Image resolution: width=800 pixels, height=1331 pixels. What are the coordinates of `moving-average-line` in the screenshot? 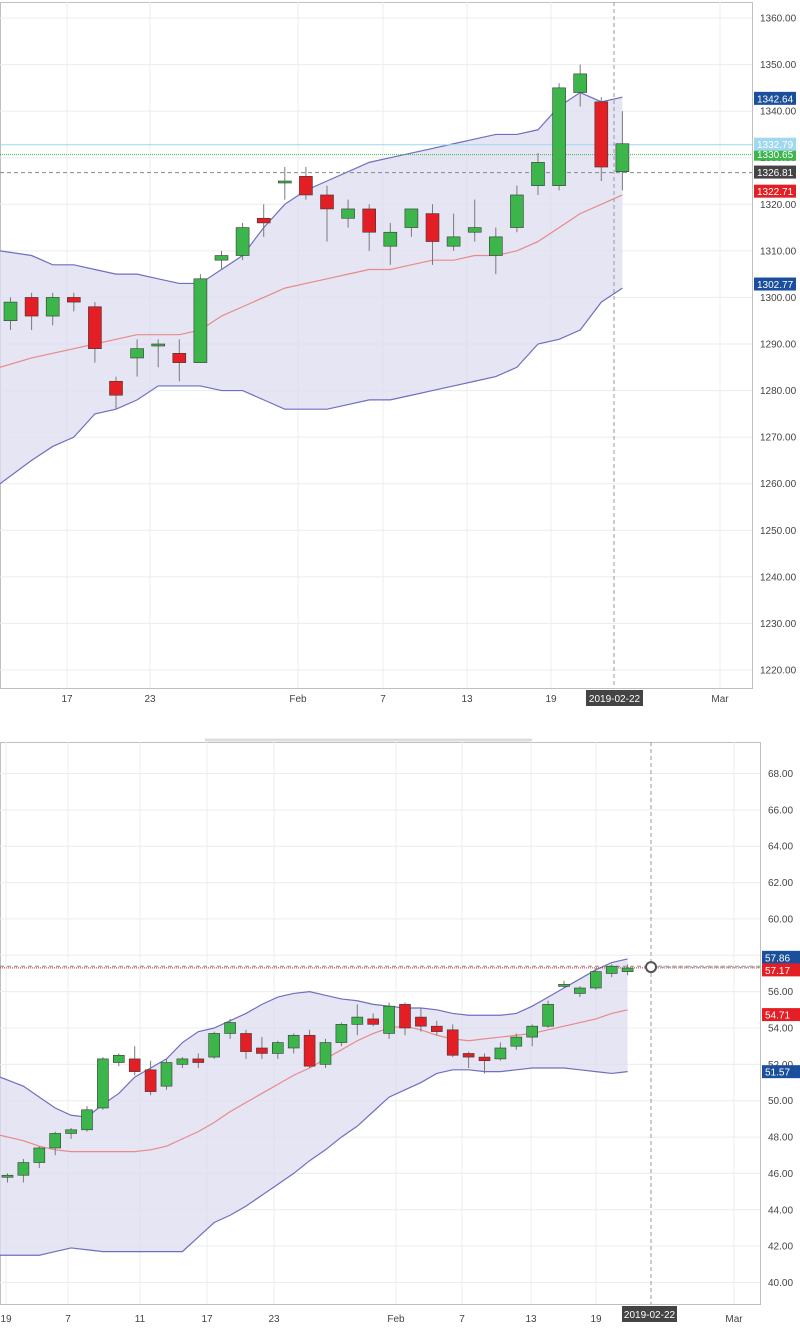 It's located at (314, 1081).